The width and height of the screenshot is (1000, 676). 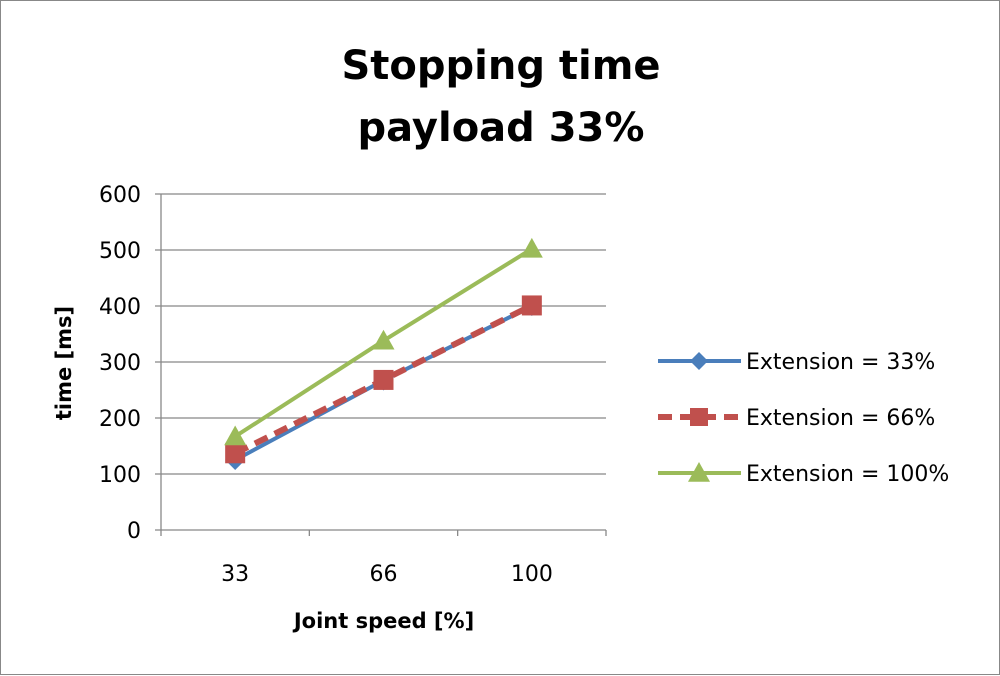 What do you see at coordinates (500, 66) in the screenshot?
I see `chart-title: Stopping time` at bounding box center [500, 66].